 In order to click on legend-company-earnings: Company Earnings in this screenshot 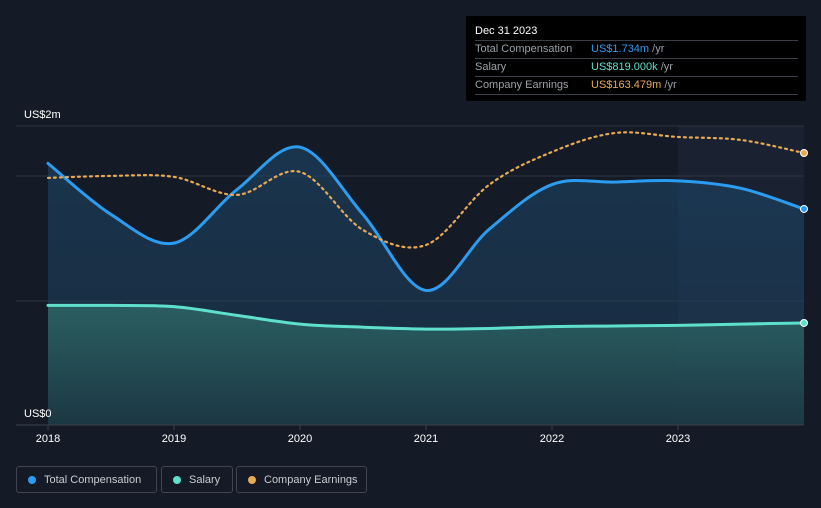, I will do `click(301, 479)`.